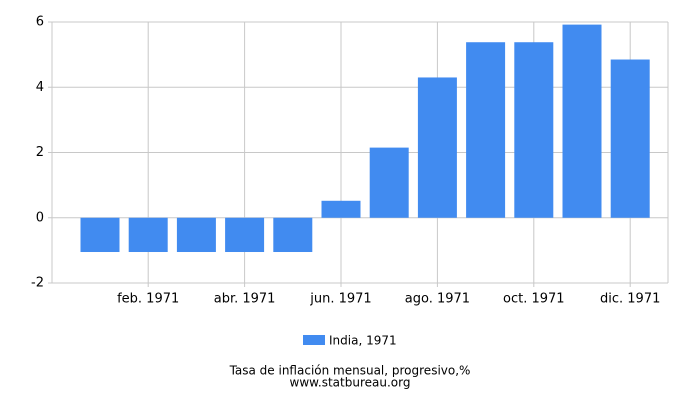 The width and height of the screenshot is (700, 400). What do you see at coordinates (245, 299) in the screenshot?
I see `x-tick-label: abr. 1971` at bounding box center [245, 299].